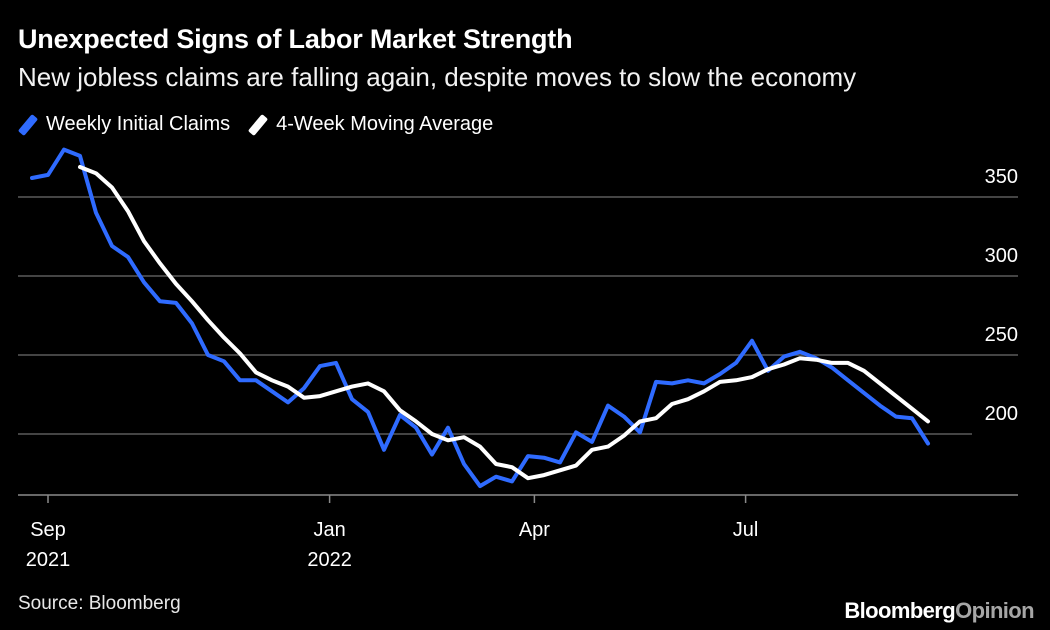 The image size is (1050, 630). Describe the element at coordinates (329, 530) in the screenshot. I see `x-tick-label-jan: Jan` at that location.